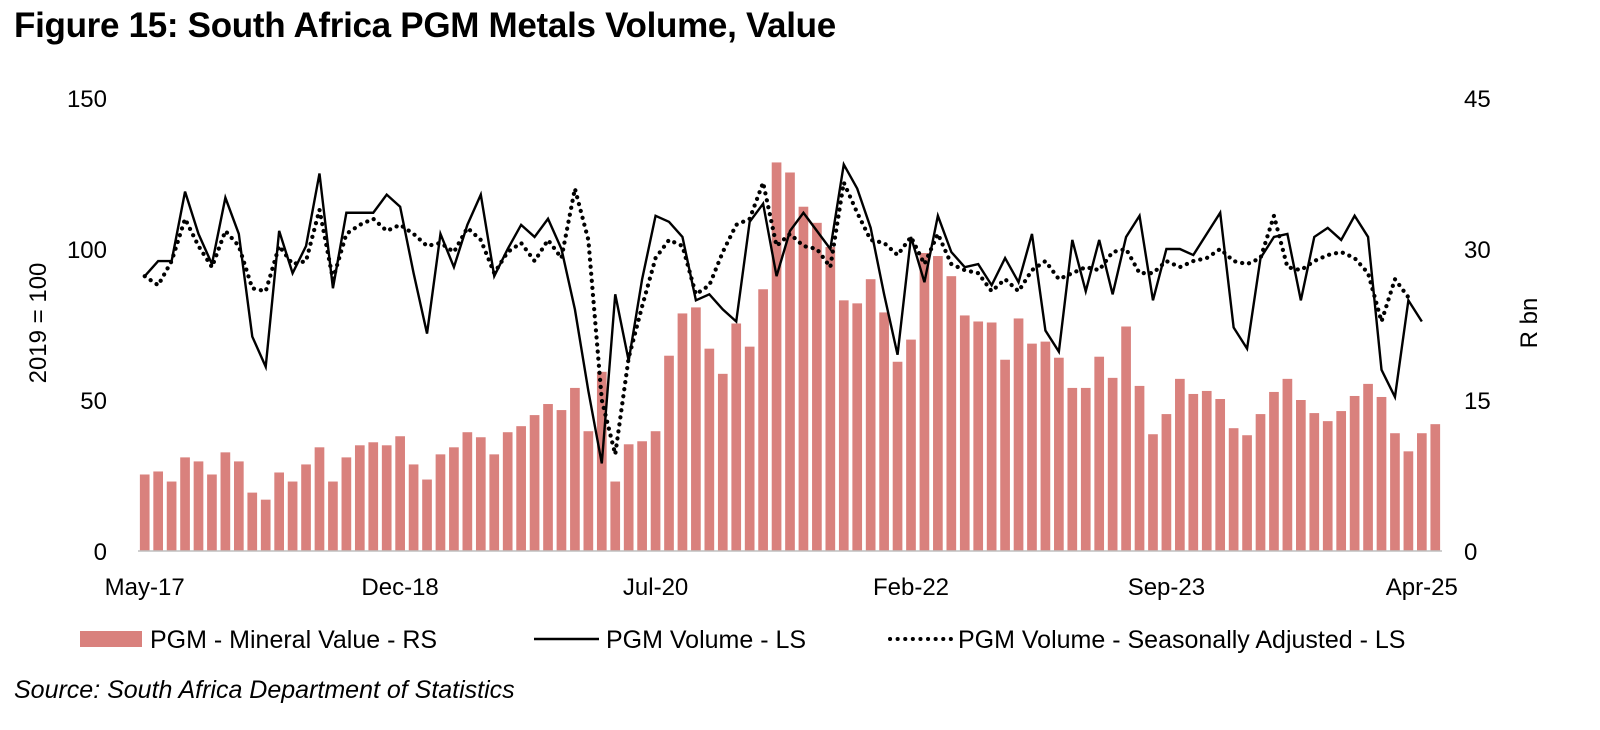  What do you see at coordinates (781, 587) in the screenshot?
I see `x-axis-ticks: May-17 Dec-18 Jul-20 Feb-22 Sep-23 Apr-25` at bounding box center [781, 587].